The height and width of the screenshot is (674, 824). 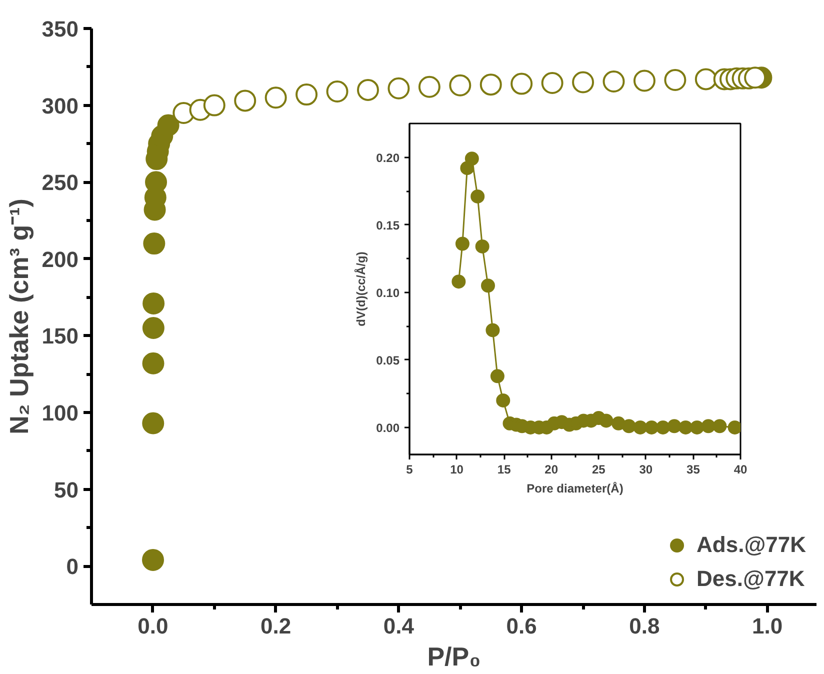 I want to click on x-tick-label: 15, so click(x=504, y=469).